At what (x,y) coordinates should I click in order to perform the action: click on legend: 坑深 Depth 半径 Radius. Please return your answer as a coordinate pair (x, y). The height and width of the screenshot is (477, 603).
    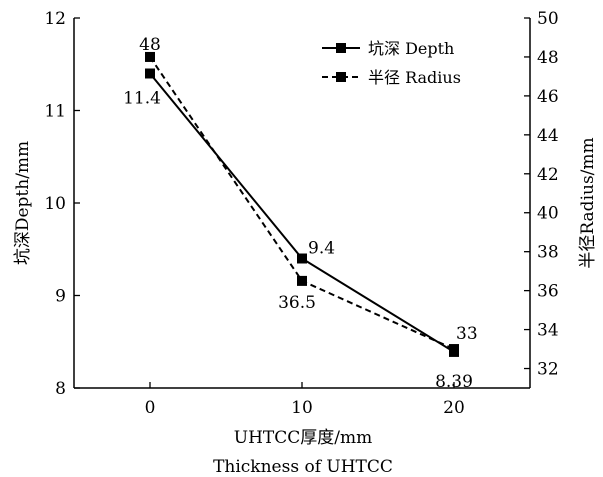
    Looking at the image, I should click on (391, 63).